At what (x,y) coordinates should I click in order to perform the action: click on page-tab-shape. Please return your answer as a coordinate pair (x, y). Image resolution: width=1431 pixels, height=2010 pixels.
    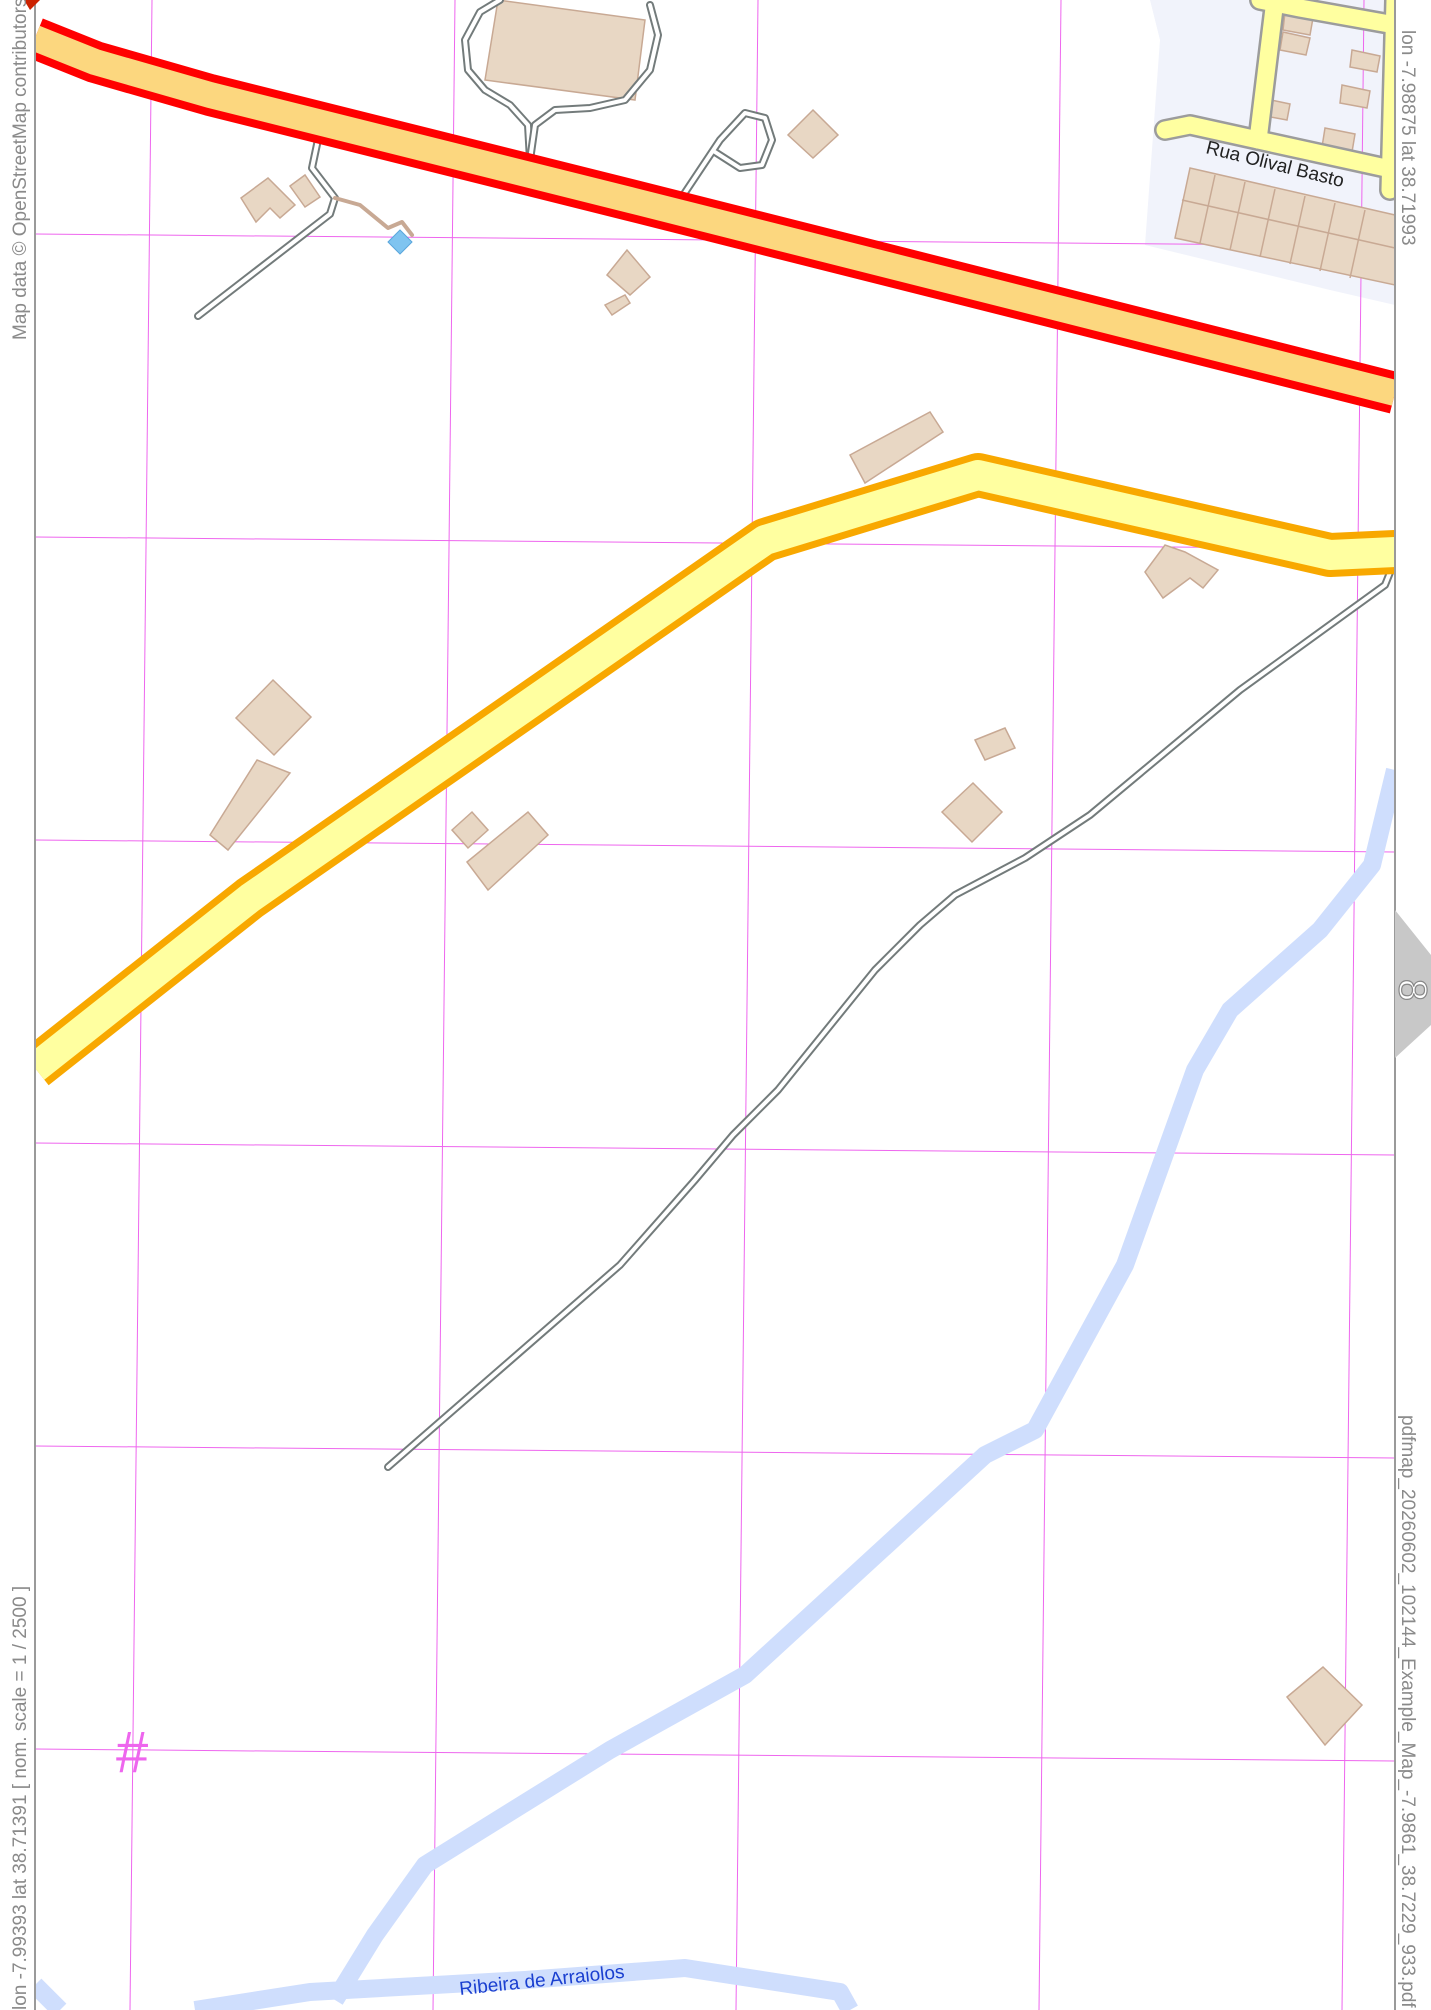
    Looking at the image, I should click on (1413, 984).